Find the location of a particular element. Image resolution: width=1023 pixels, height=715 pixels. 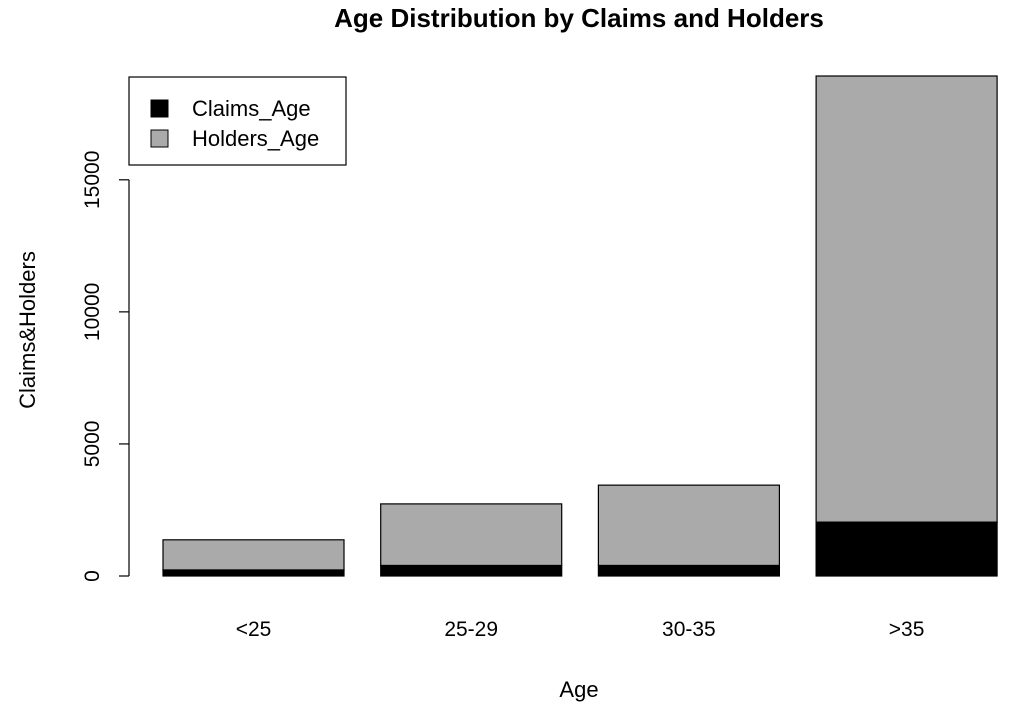

y-tick-label: 0 is located at coordinates (92, 576).